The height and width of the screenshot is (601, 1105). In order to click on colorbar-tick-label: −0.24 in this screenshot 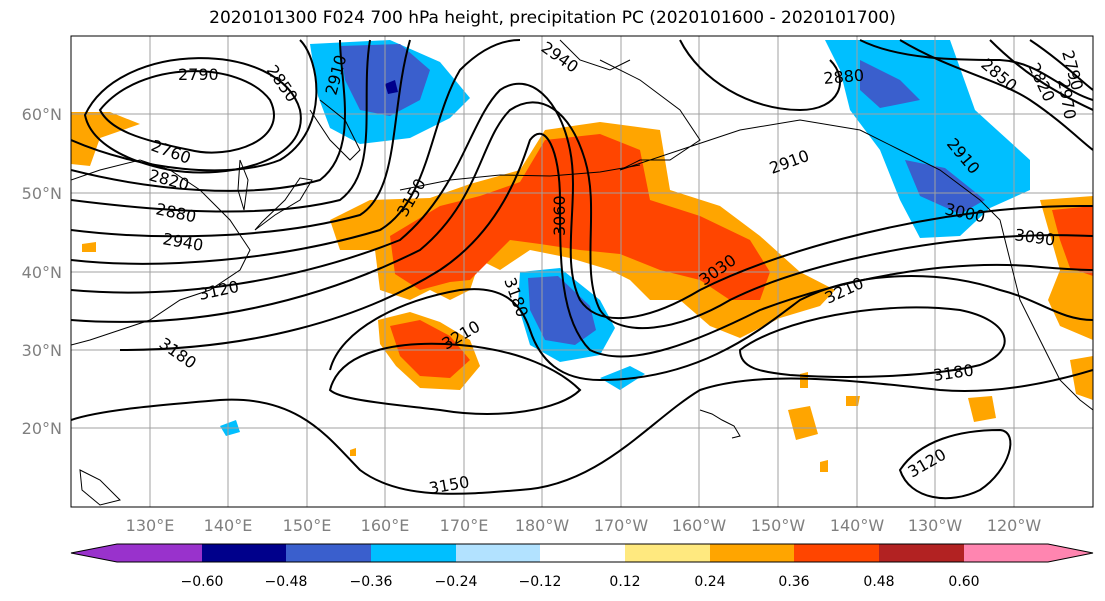, I will do `click(456, 582)`.